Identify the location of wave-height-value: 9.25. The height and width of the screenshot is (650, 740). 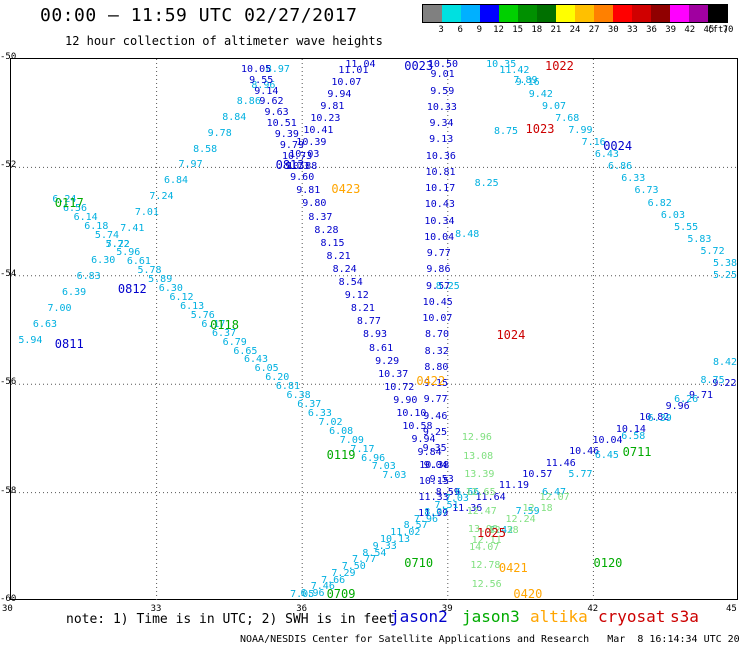
(435, 432).